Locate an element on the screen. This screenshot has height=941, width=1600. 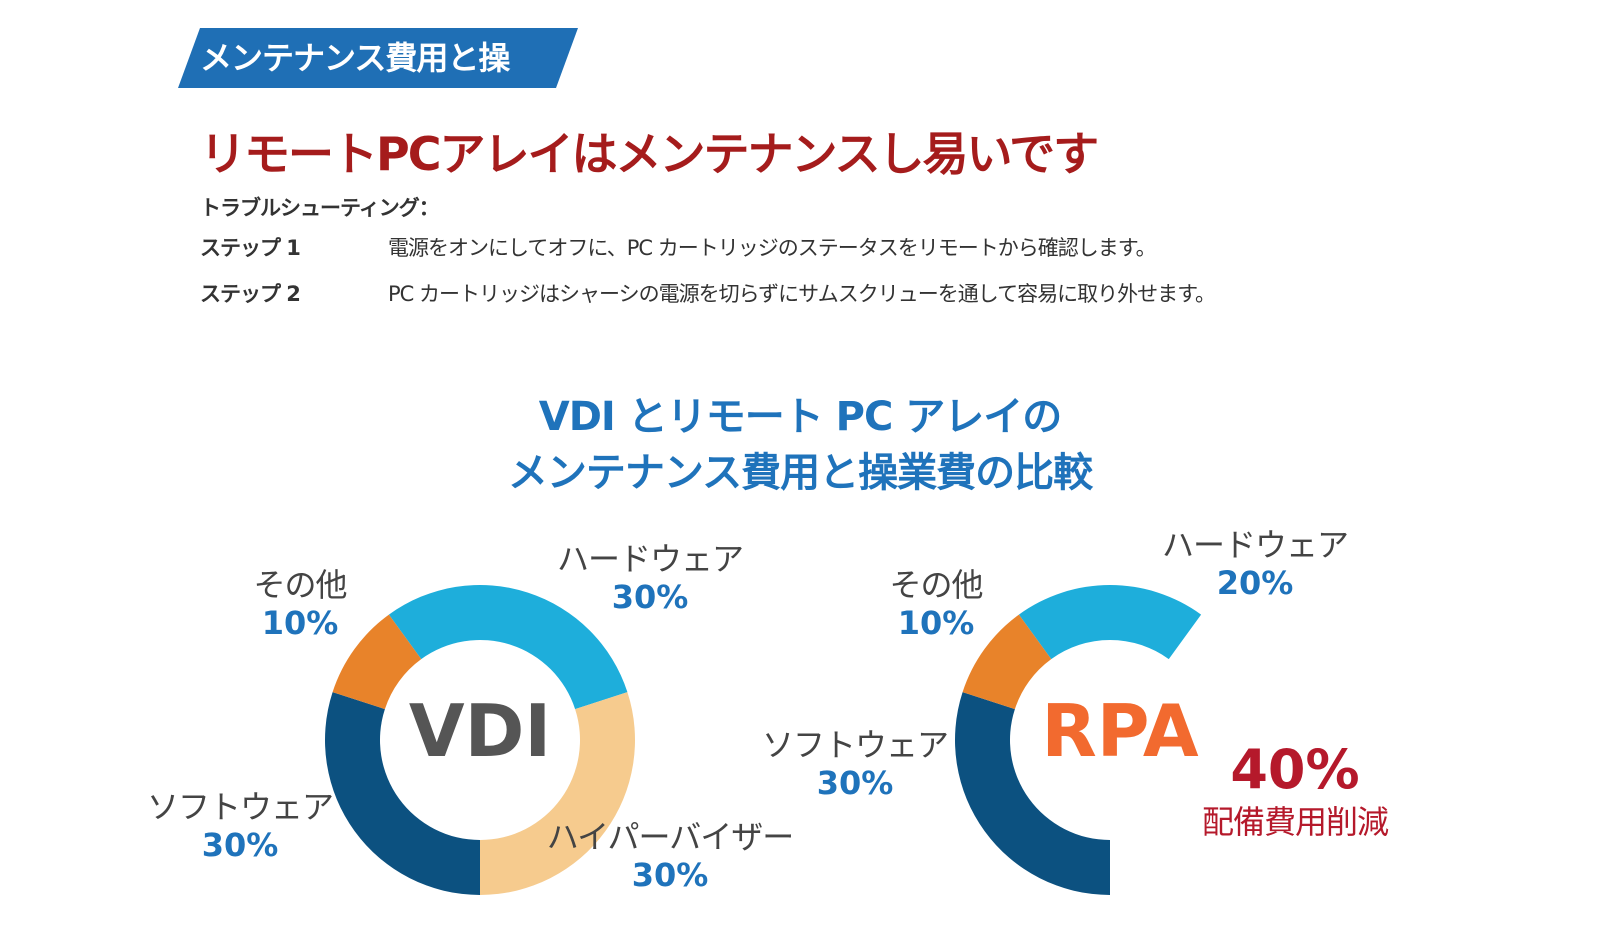
vdi-donut is located at coordinates (480, 740).